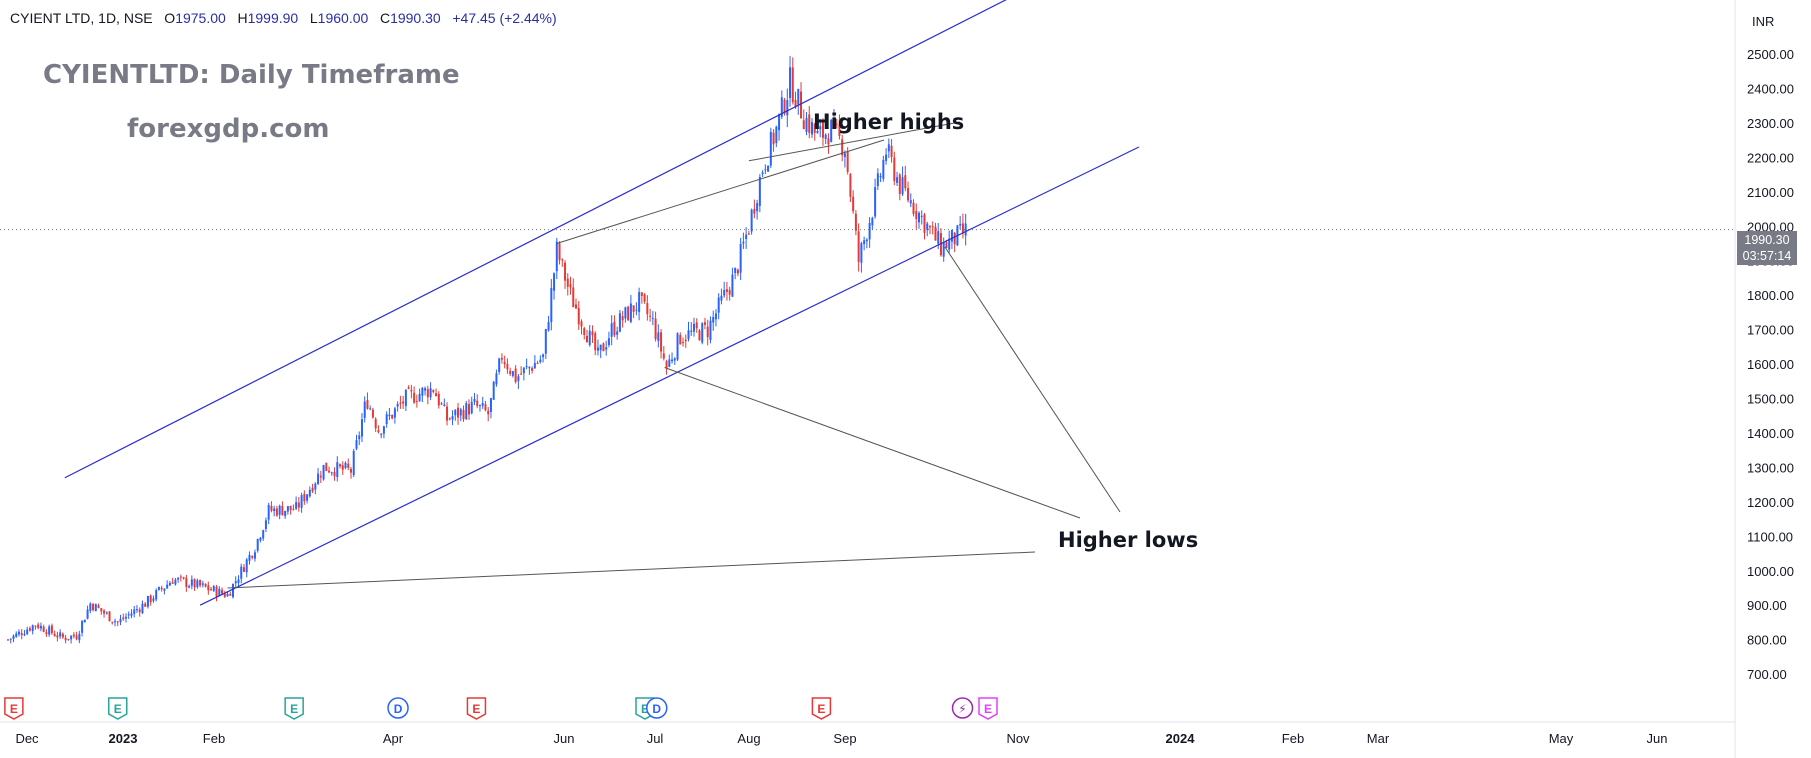 The height and width of the screenshot is (758, 1811). I want to click on price-tick-label: 1700.00, so click(1770, 330).